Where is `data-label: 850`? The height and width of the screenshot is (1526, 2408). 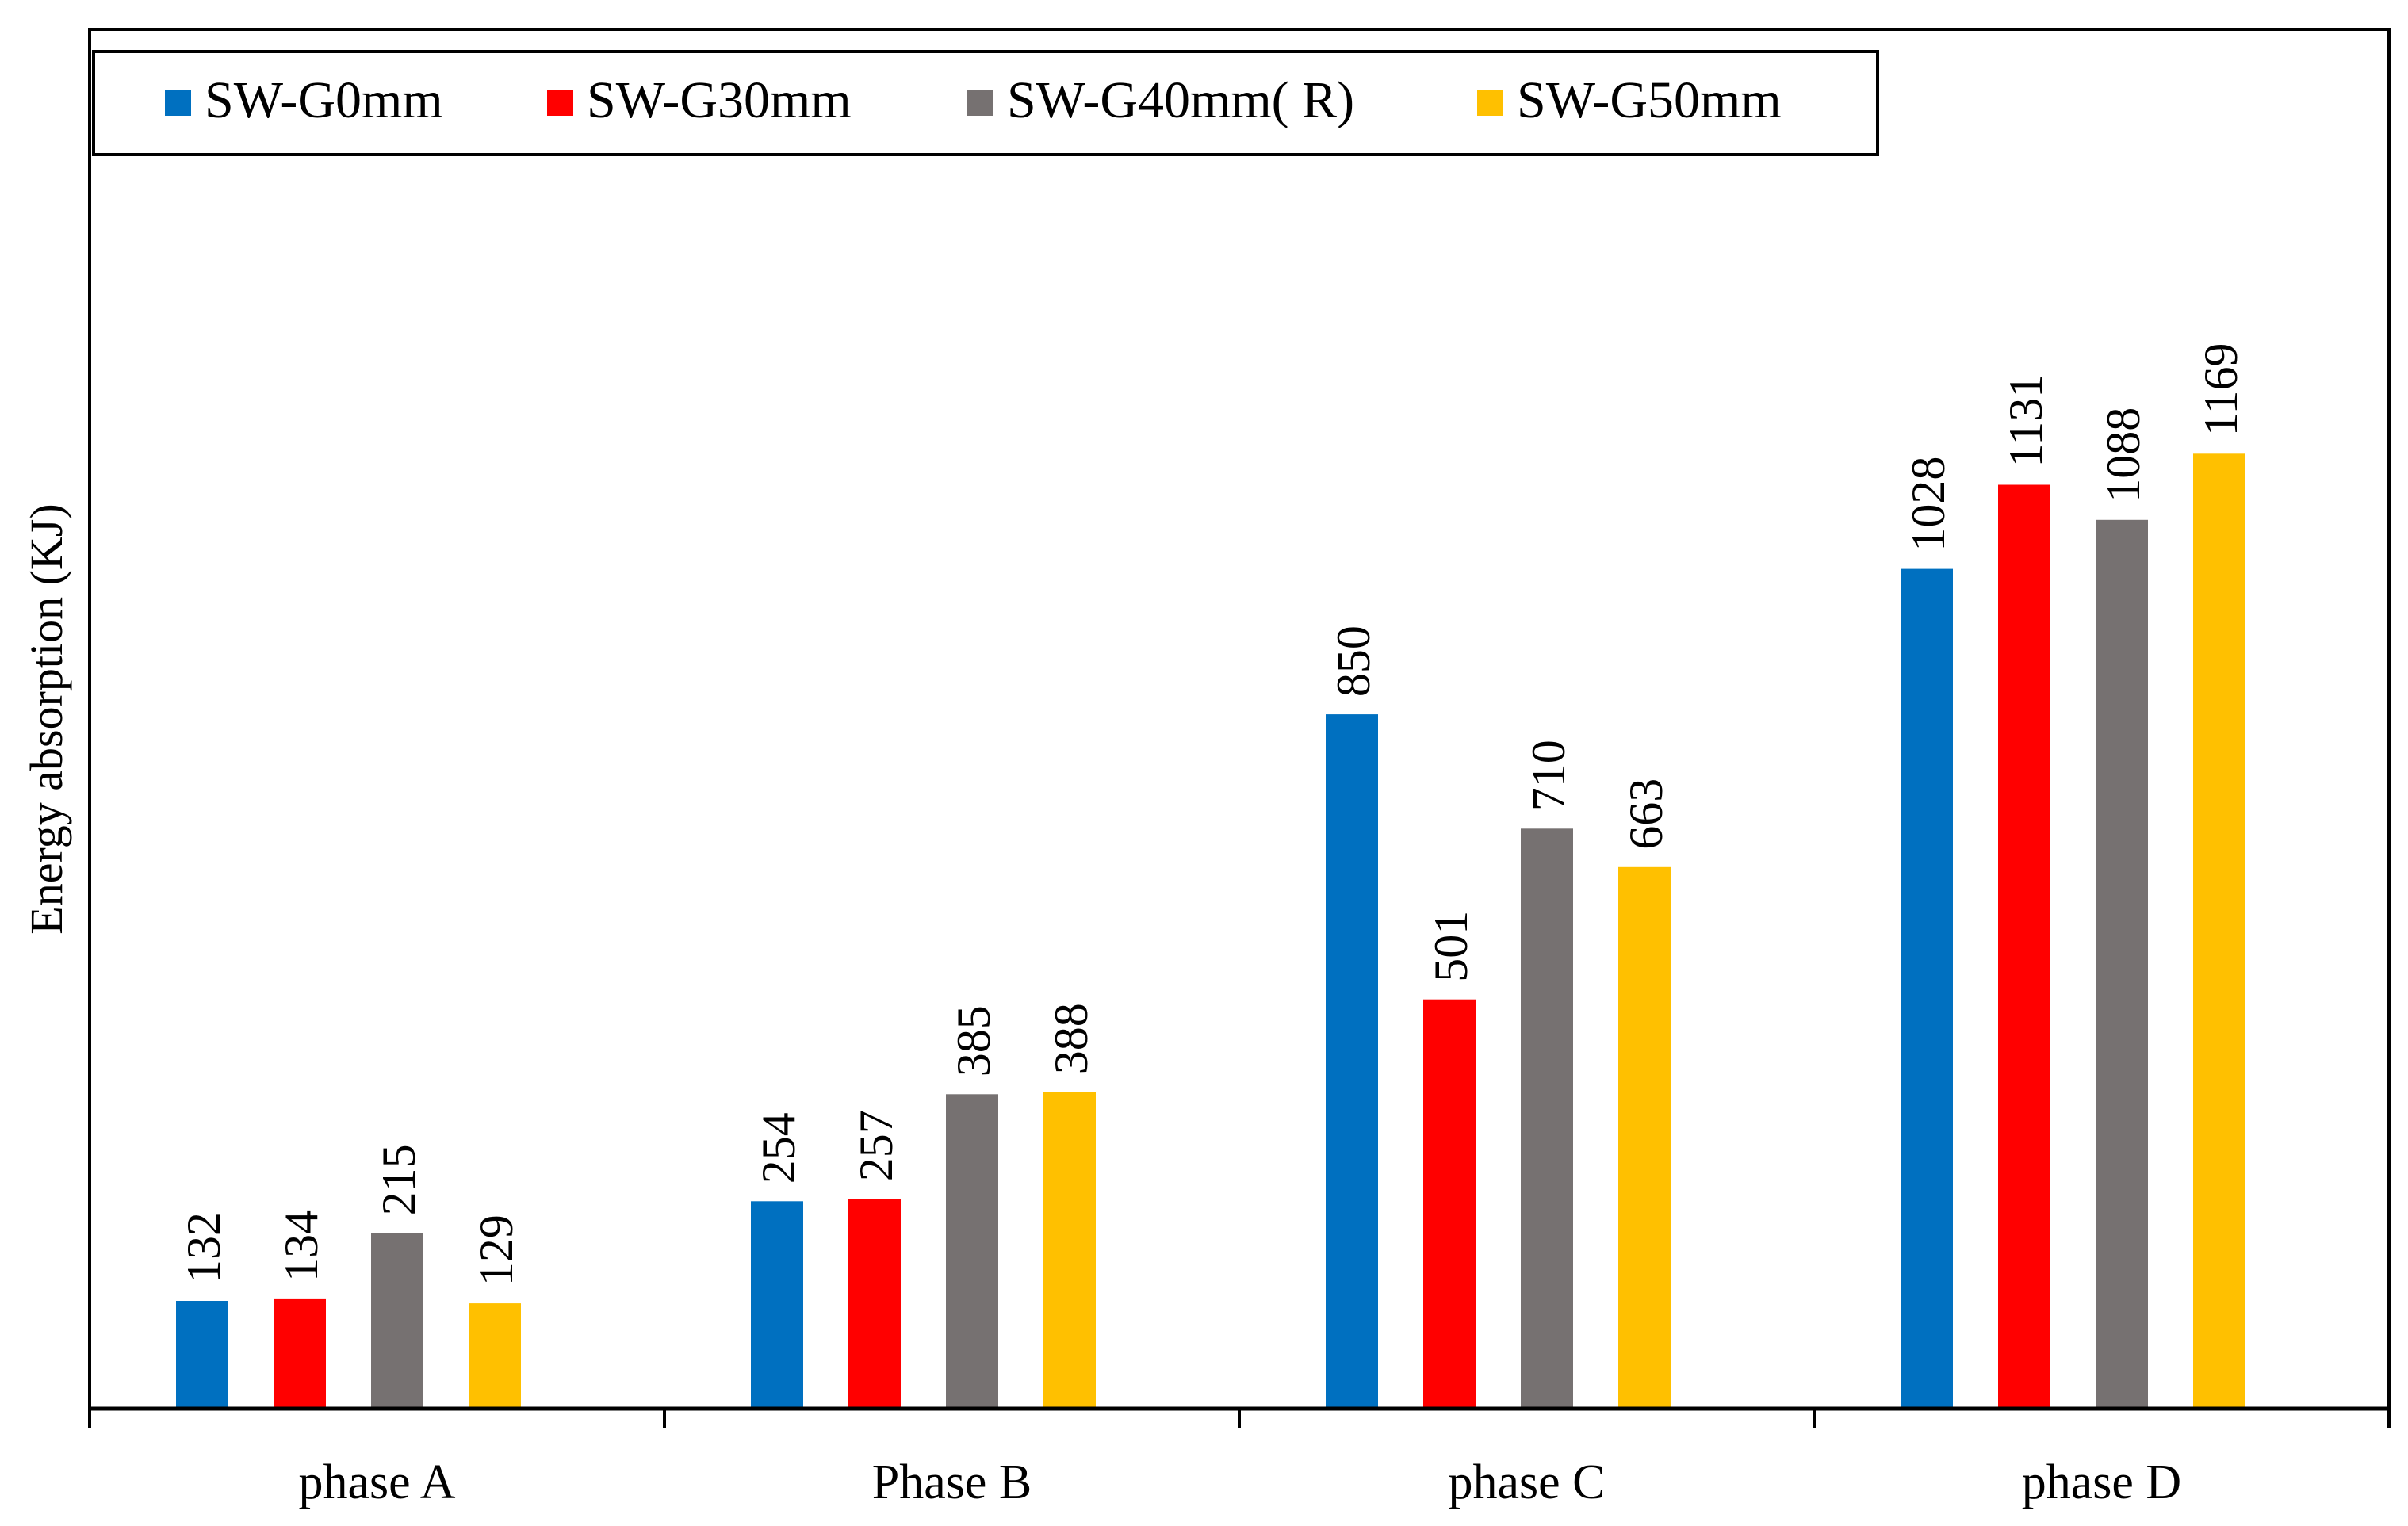 data-label: 850 is located at coordinates (1353, 661).